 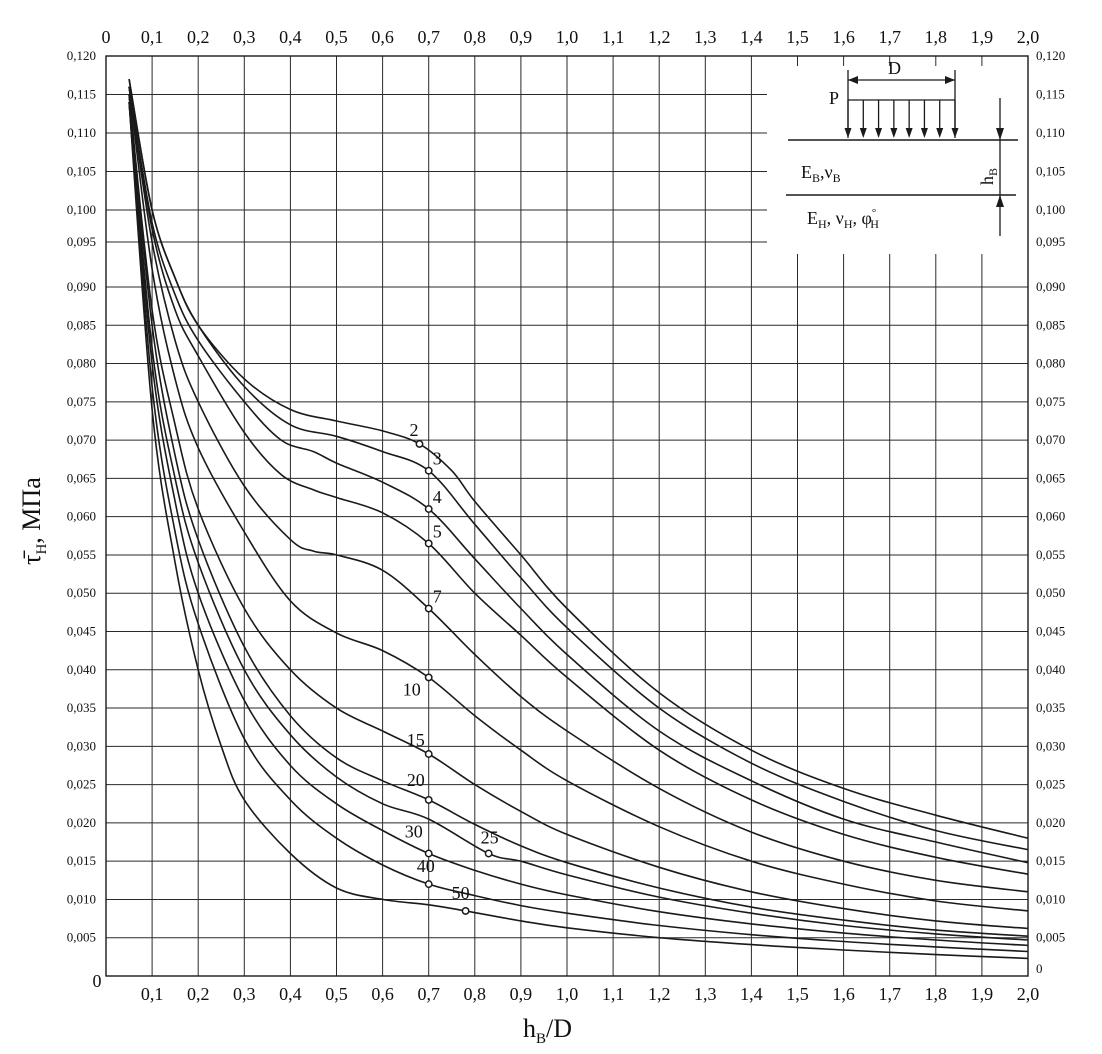 I want to click on y-tick-label-right: 0,035, so click(x=1050, y=707).